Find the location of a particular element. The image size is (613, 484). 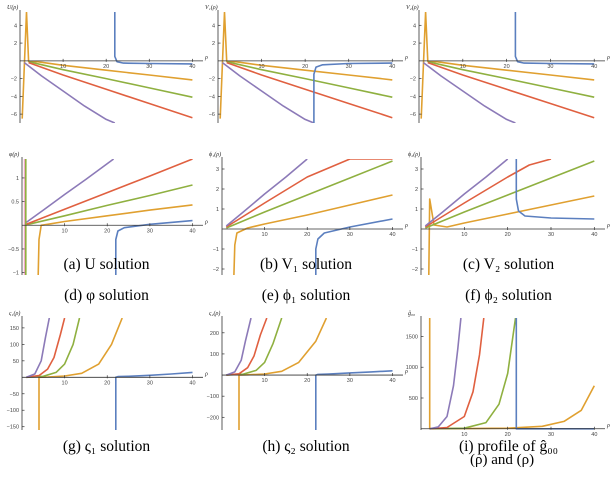

x-axis-label-b: ρ is located at coordinates (406, 58).